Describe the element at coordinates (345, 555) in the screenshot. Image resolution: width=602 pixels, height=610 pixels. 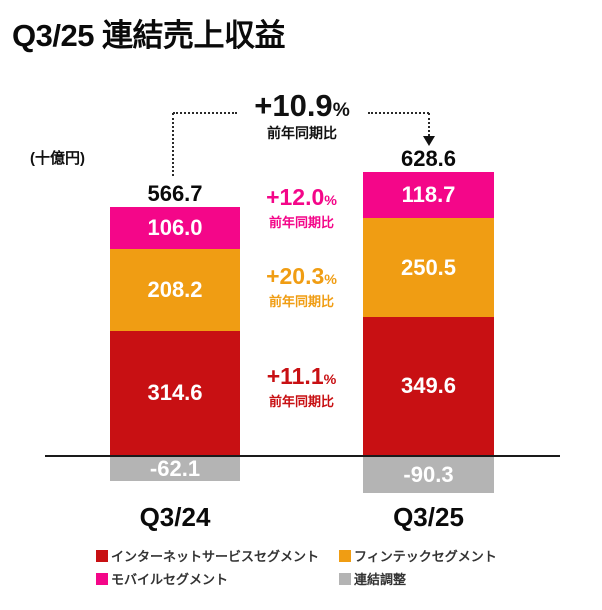
I see `fintech-swatch-icon` at that location.